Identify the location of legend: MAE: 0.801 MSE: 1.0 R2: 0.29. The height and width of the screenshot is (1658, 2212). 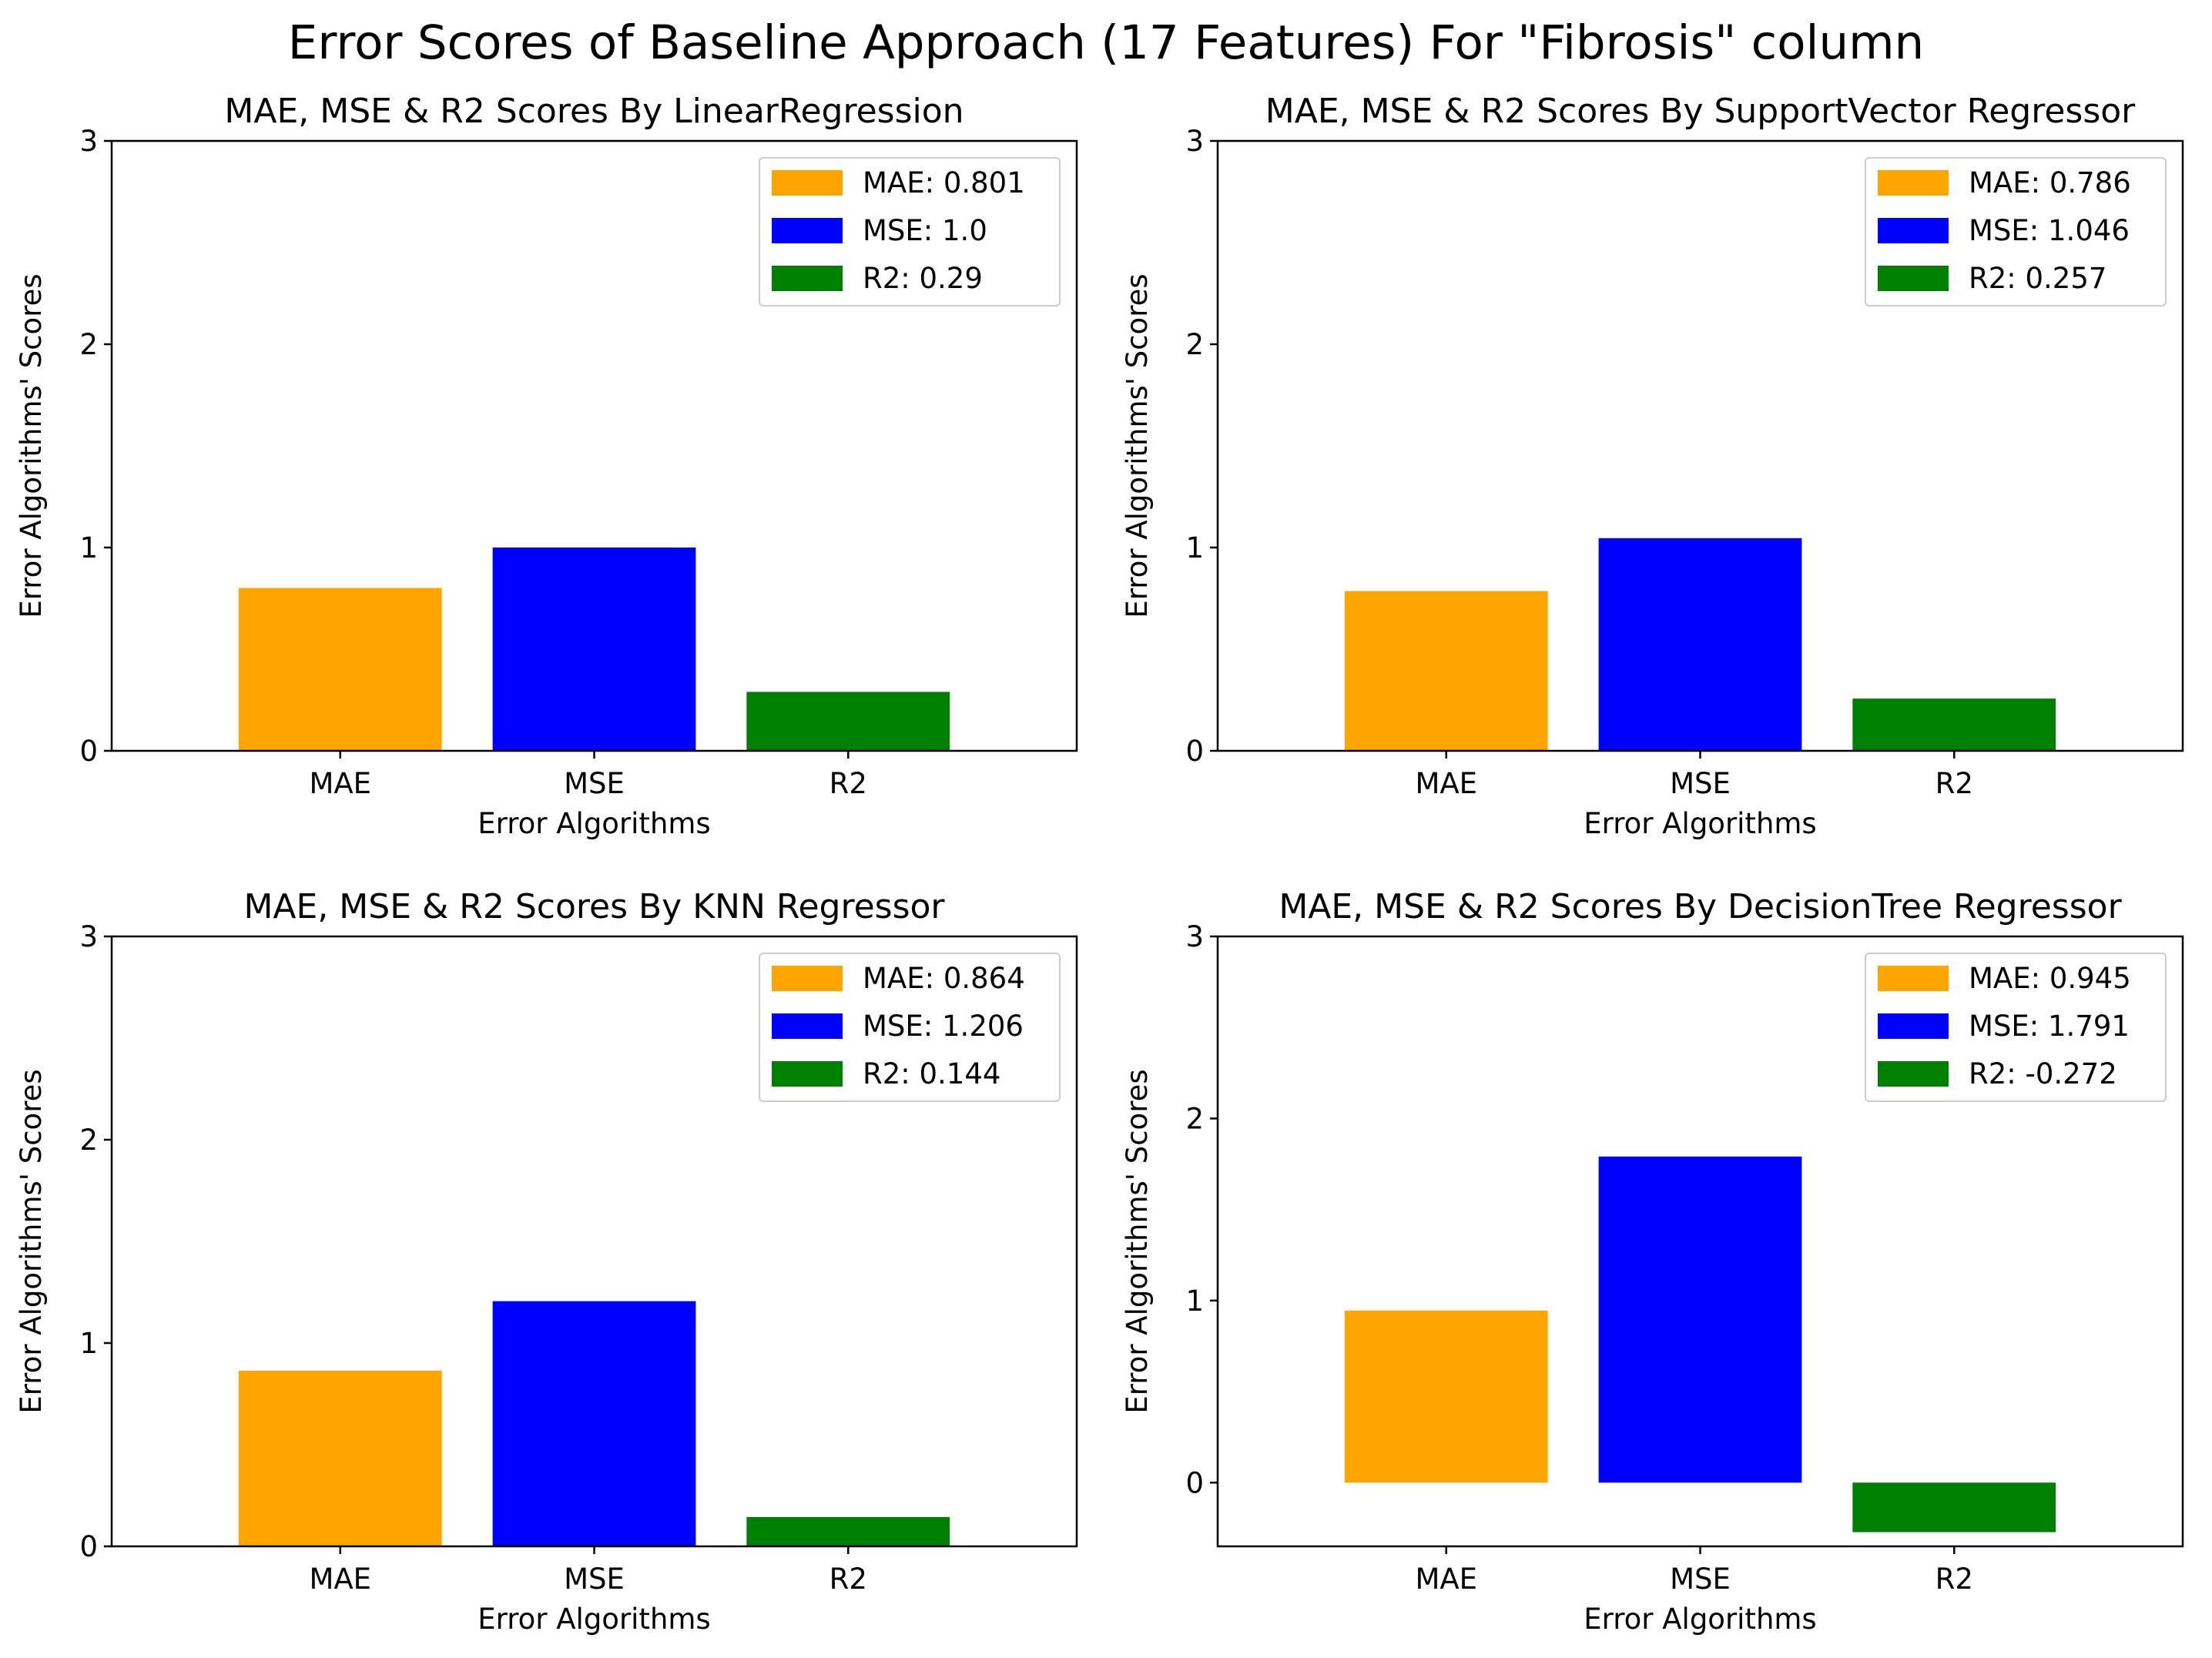
(910, 231).